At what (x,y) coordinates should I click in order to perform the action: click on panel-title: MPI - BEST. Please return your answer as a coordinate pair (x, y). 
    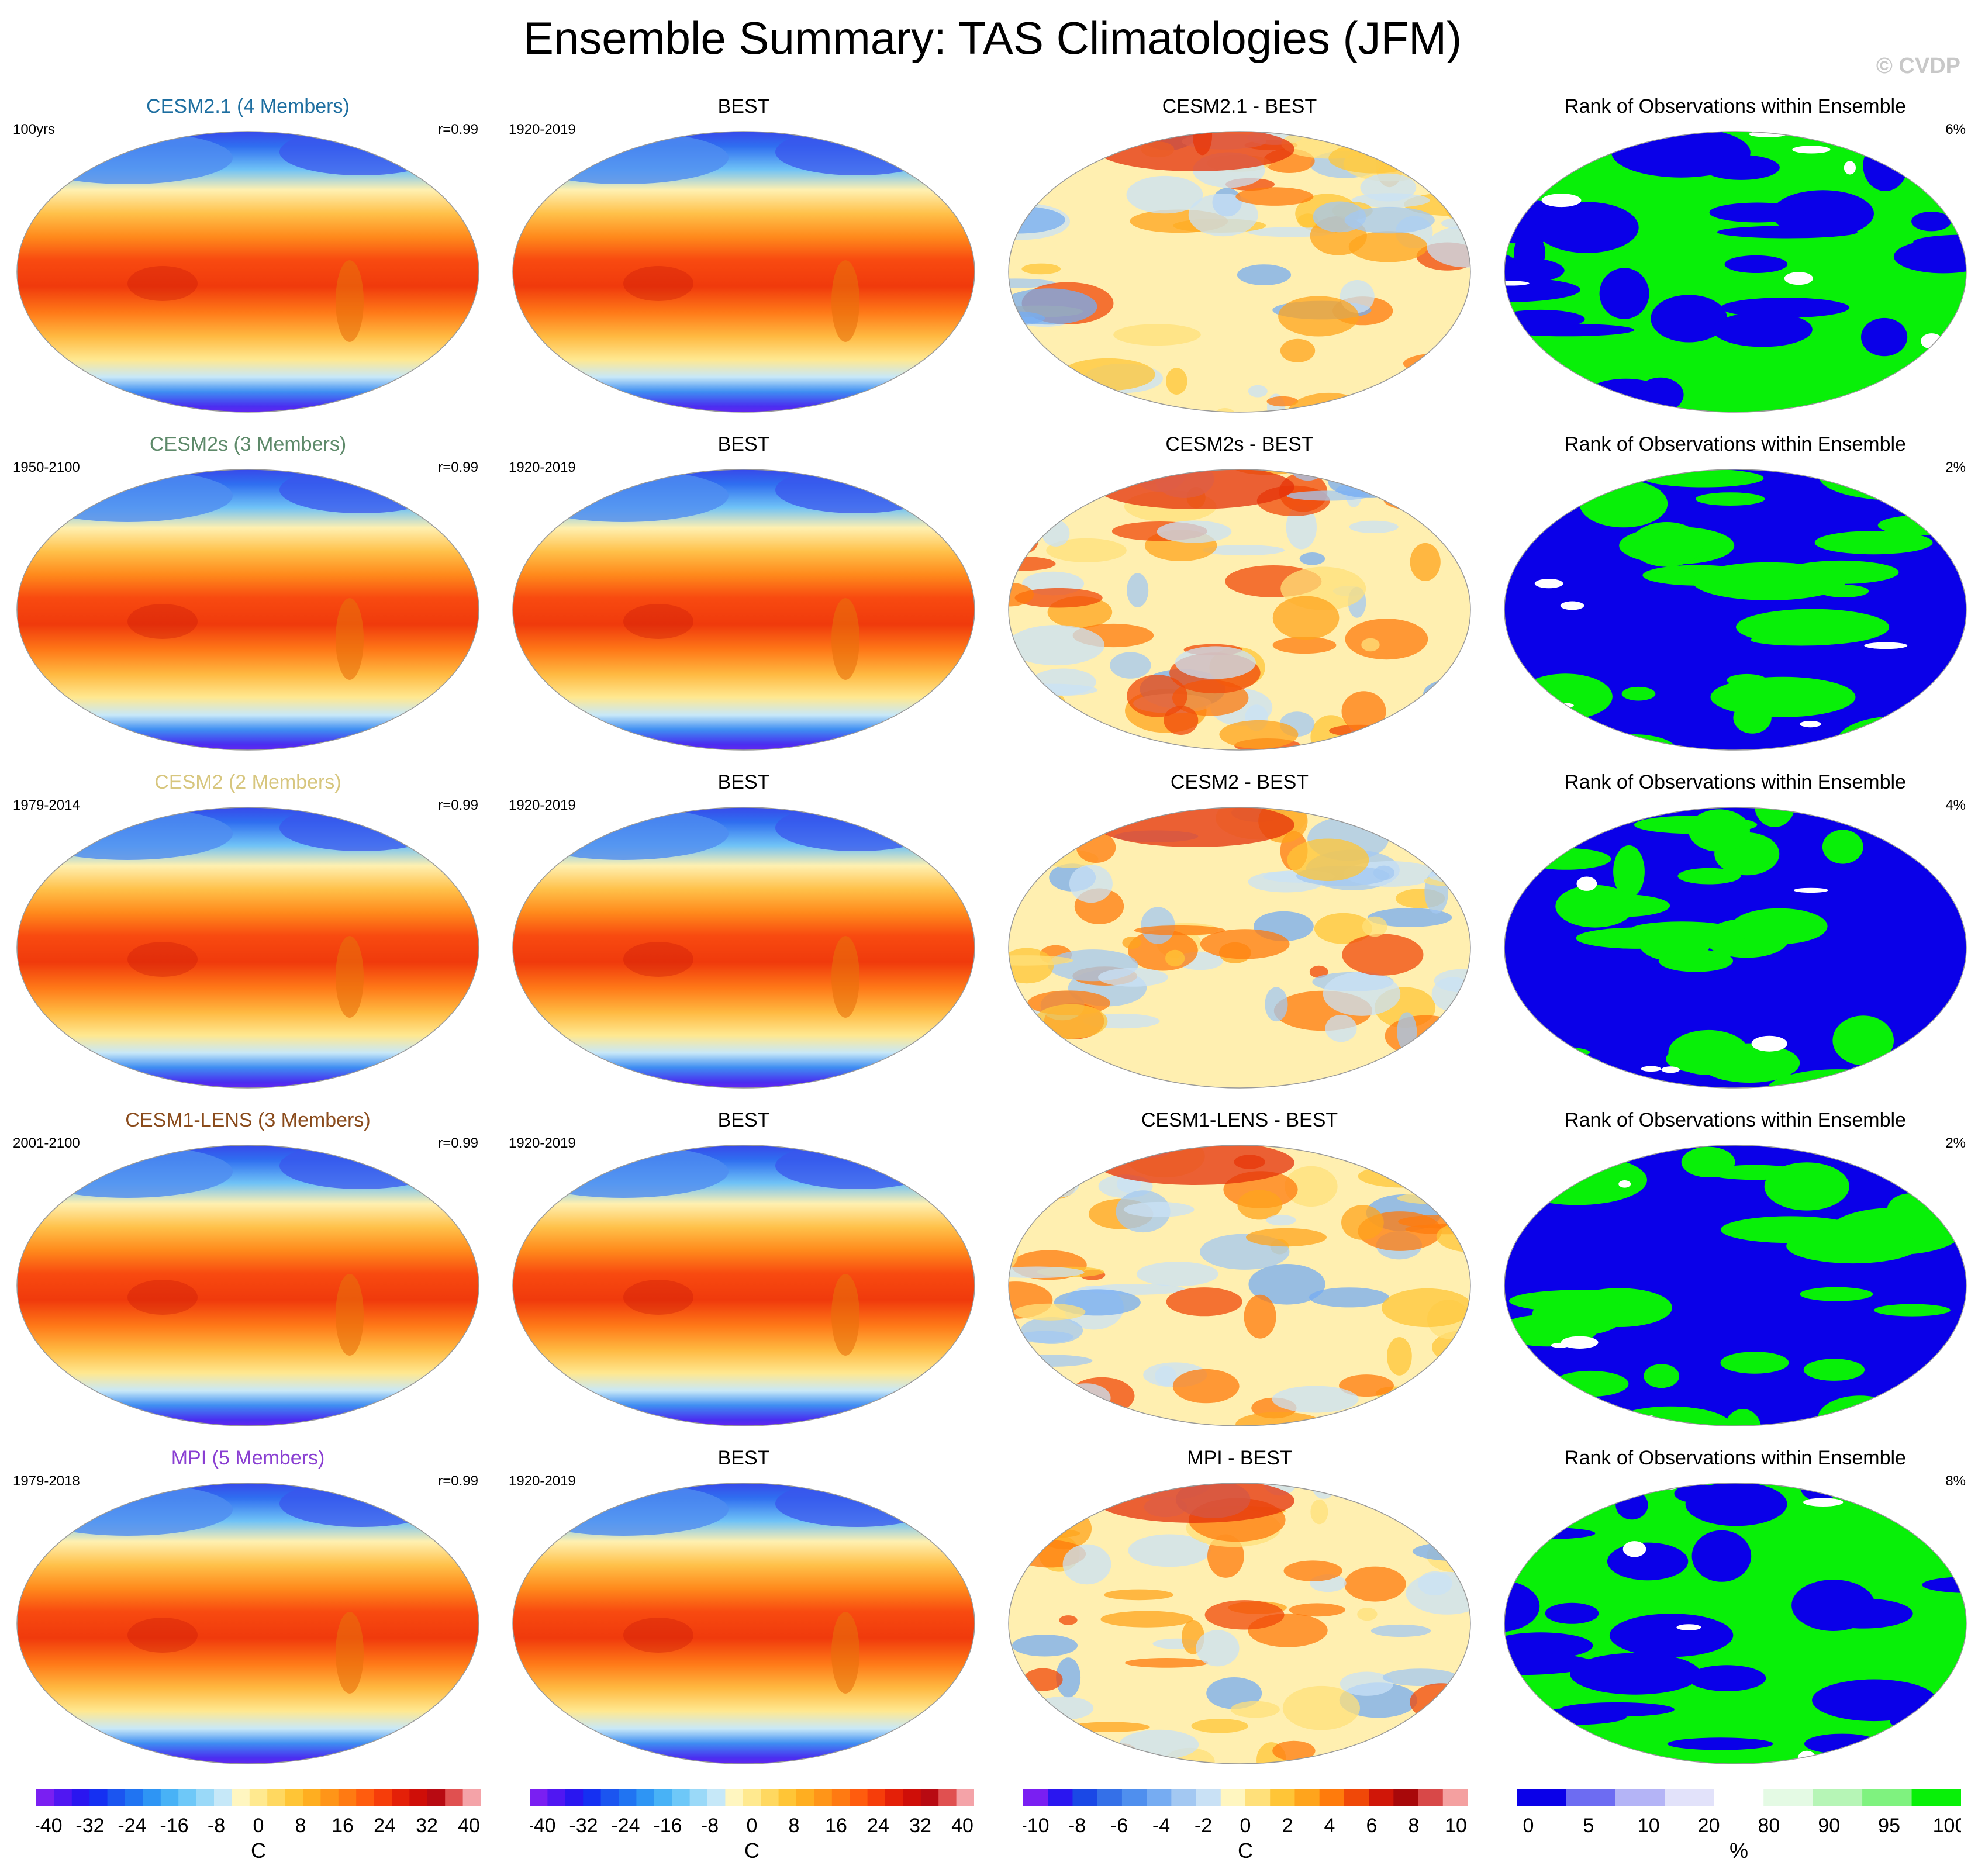
    Looking at the image, I should click on (1239, 1458).